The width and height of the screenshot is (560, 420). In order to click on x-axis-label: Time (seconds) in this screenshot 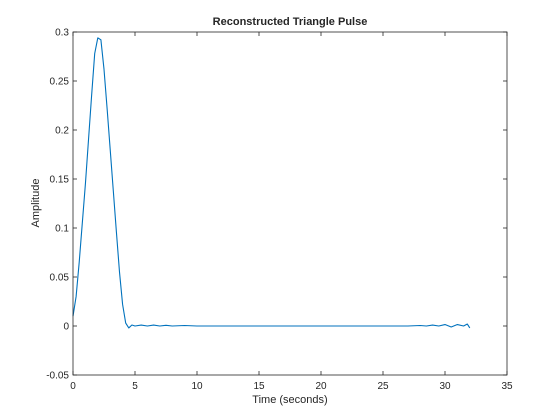, I will do `click(289, 400)`.